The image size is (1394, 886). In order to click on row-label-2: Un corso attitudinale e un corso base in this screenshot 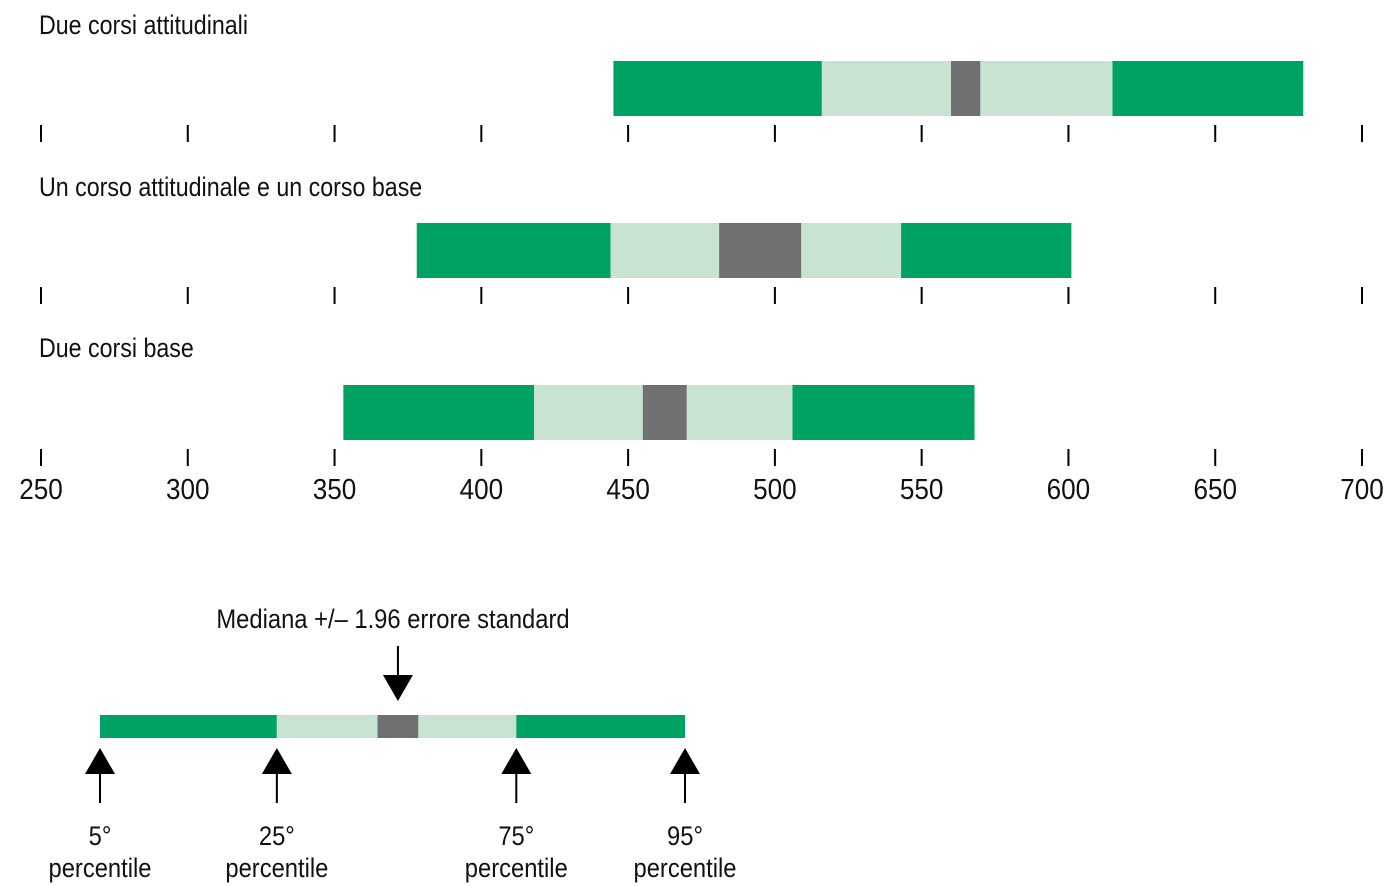, I will do `click(230, 187)`.